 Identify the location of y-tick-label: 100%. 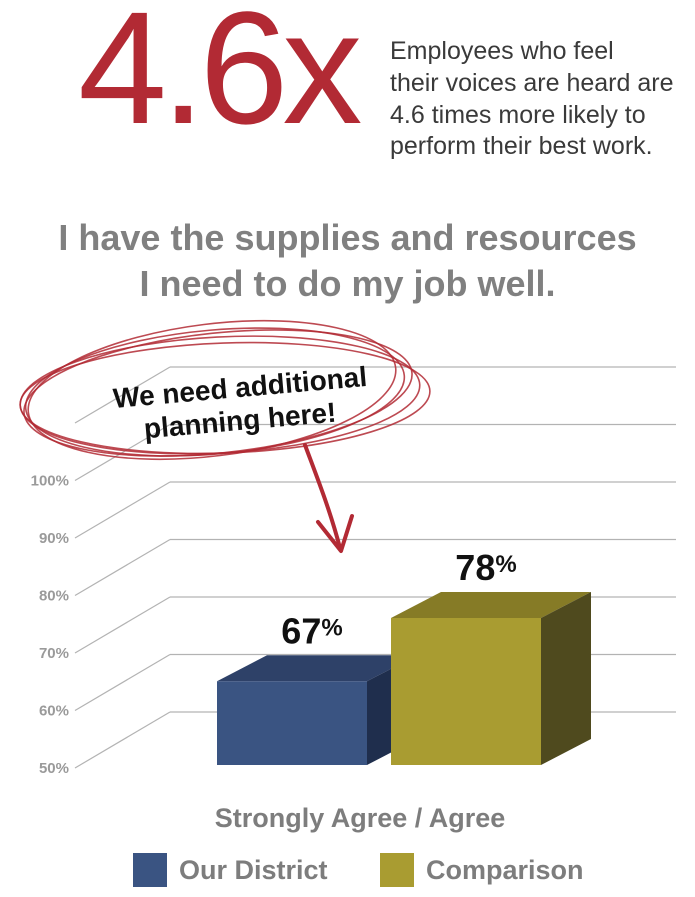
(50, 481).